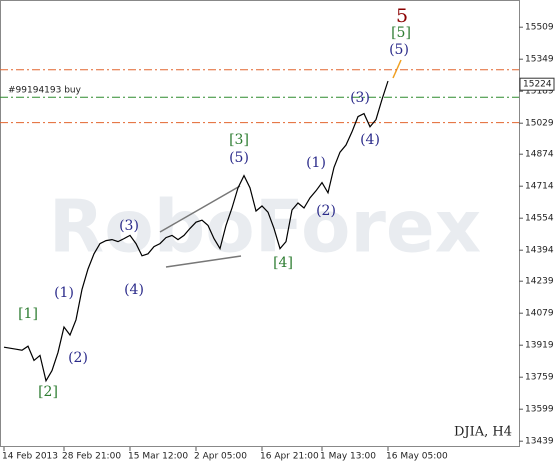 The height and width of the screenshot is (463, 560). What do you see at coordinates (539, 442) in the screenshot?
I see `y-tick-label: 13439` at bounding box center [539, 442].